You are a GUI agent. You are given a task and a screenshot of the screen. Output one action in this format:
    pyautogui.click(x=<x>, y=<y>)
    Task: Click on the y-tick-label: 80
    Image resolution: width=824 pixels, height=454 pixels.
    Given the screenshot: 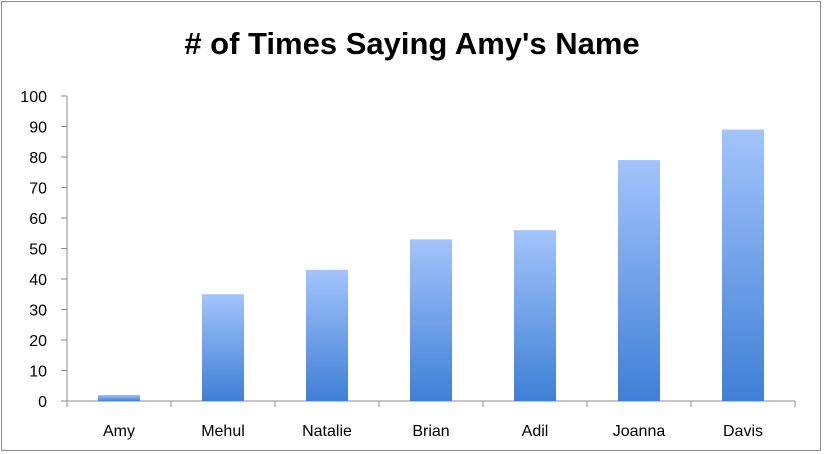 What is the action you would take?
    pyautogui.click(x=38, y=158)
    